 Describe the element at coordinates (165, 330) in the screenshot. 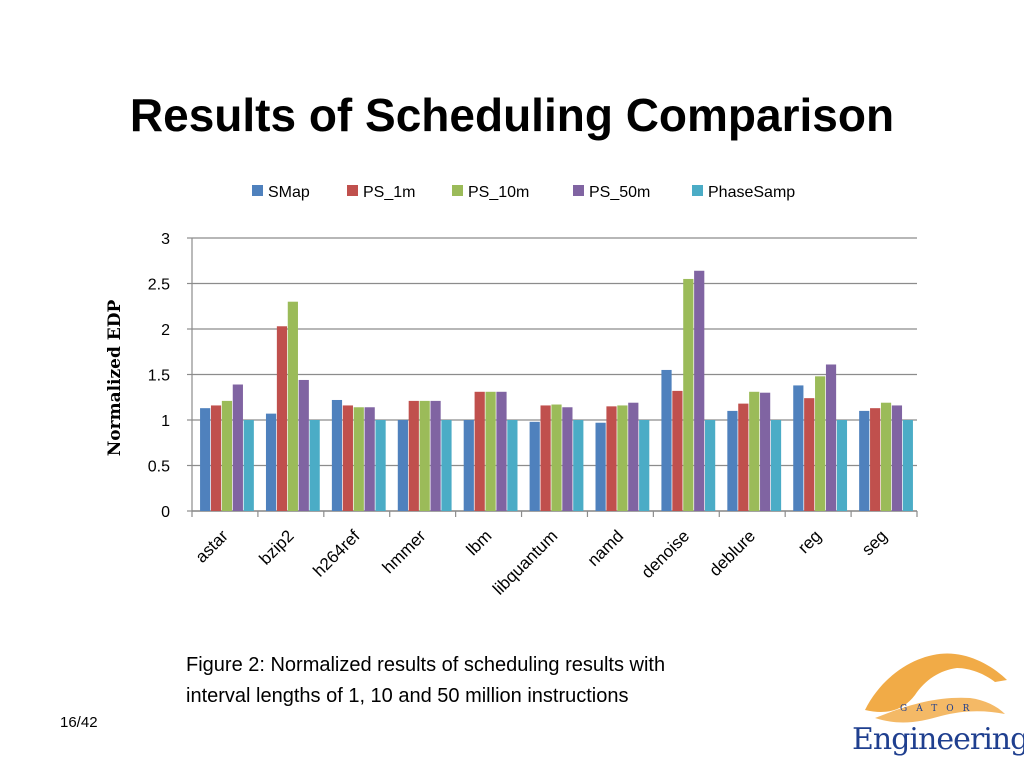

I see `y-tick-label: 2` at that location.